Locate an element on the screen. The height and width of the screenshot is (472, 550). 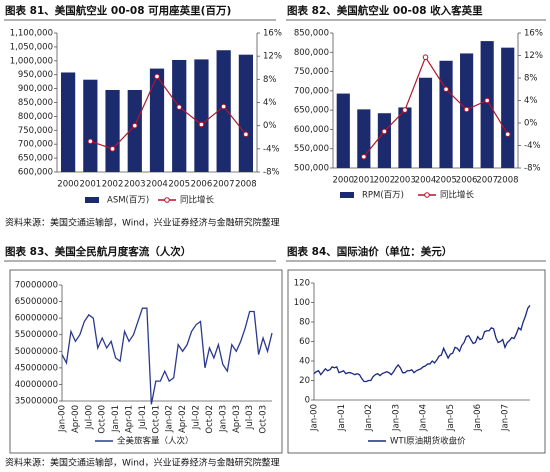
chart-title: 图表 82、美国航空业 00-08 收入客英里 is located at coordinates (385, 10).